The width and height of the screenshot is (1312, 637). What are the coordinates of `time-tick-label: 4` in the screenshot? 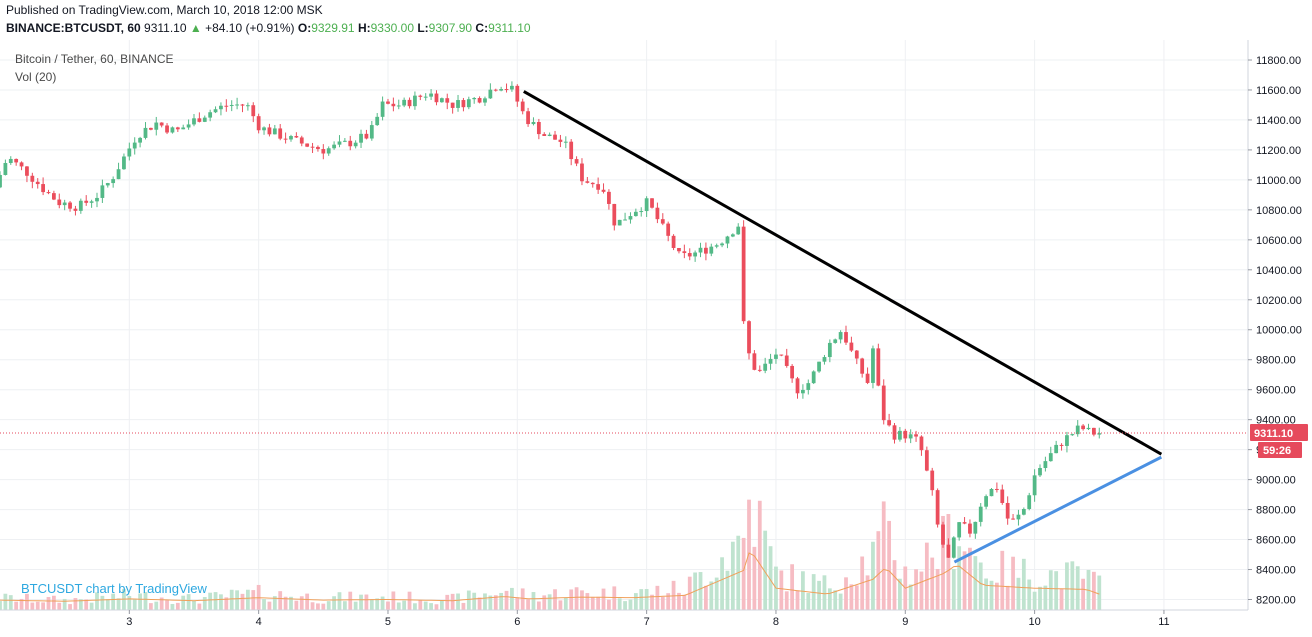 It's located at (259, 622).